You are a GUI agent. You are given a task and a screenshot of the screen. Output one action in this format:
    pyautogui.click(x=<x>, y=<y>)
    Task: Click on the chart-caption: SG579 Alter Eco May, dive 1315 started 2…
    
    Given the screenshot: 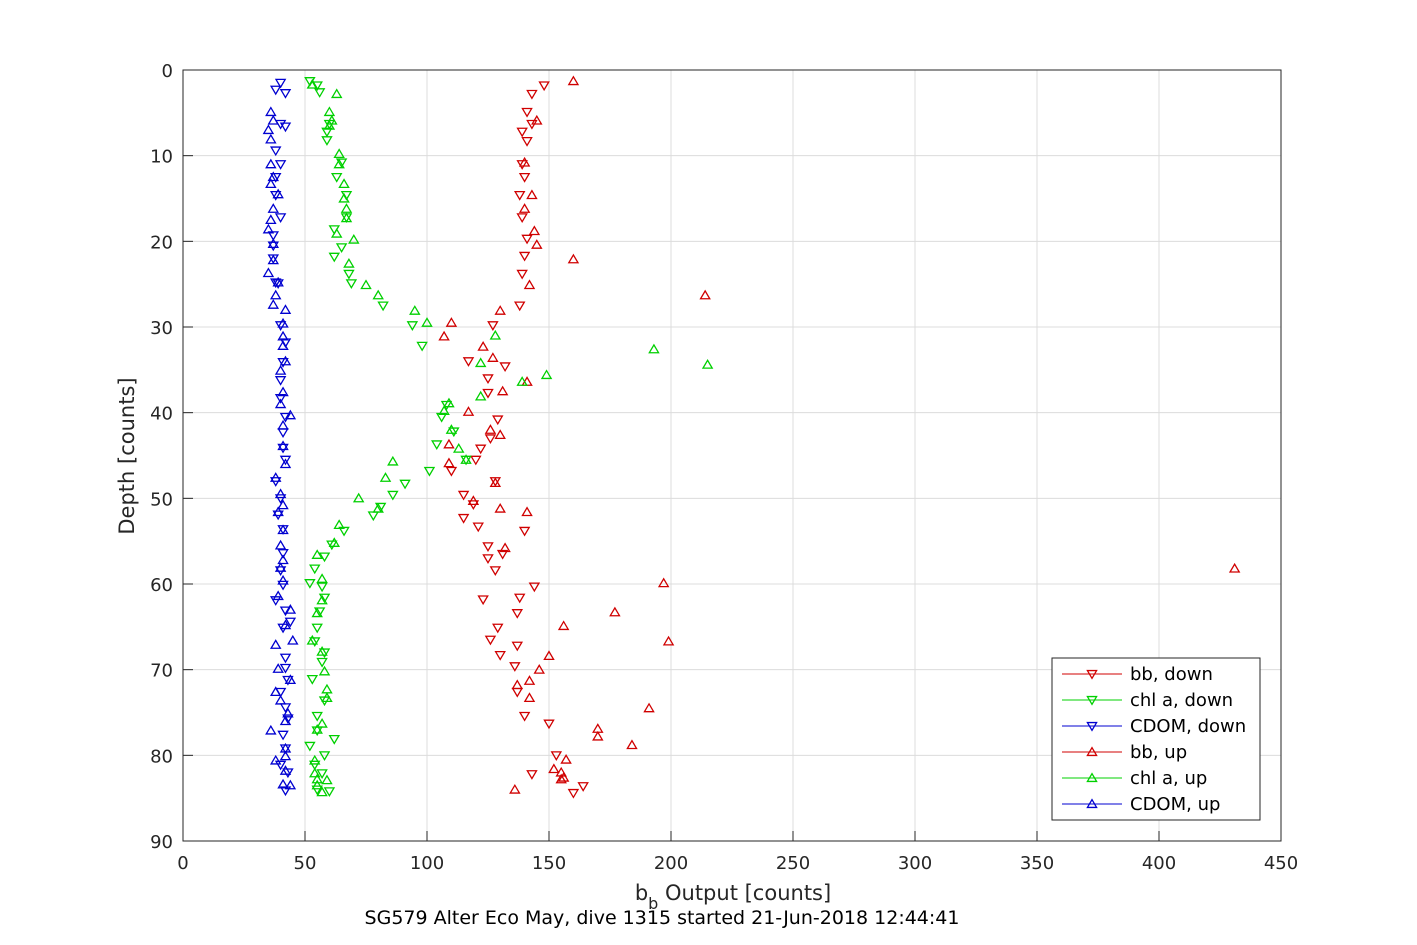 What is the action you would take?
    pyautogui.click(x=662, y=918)
    